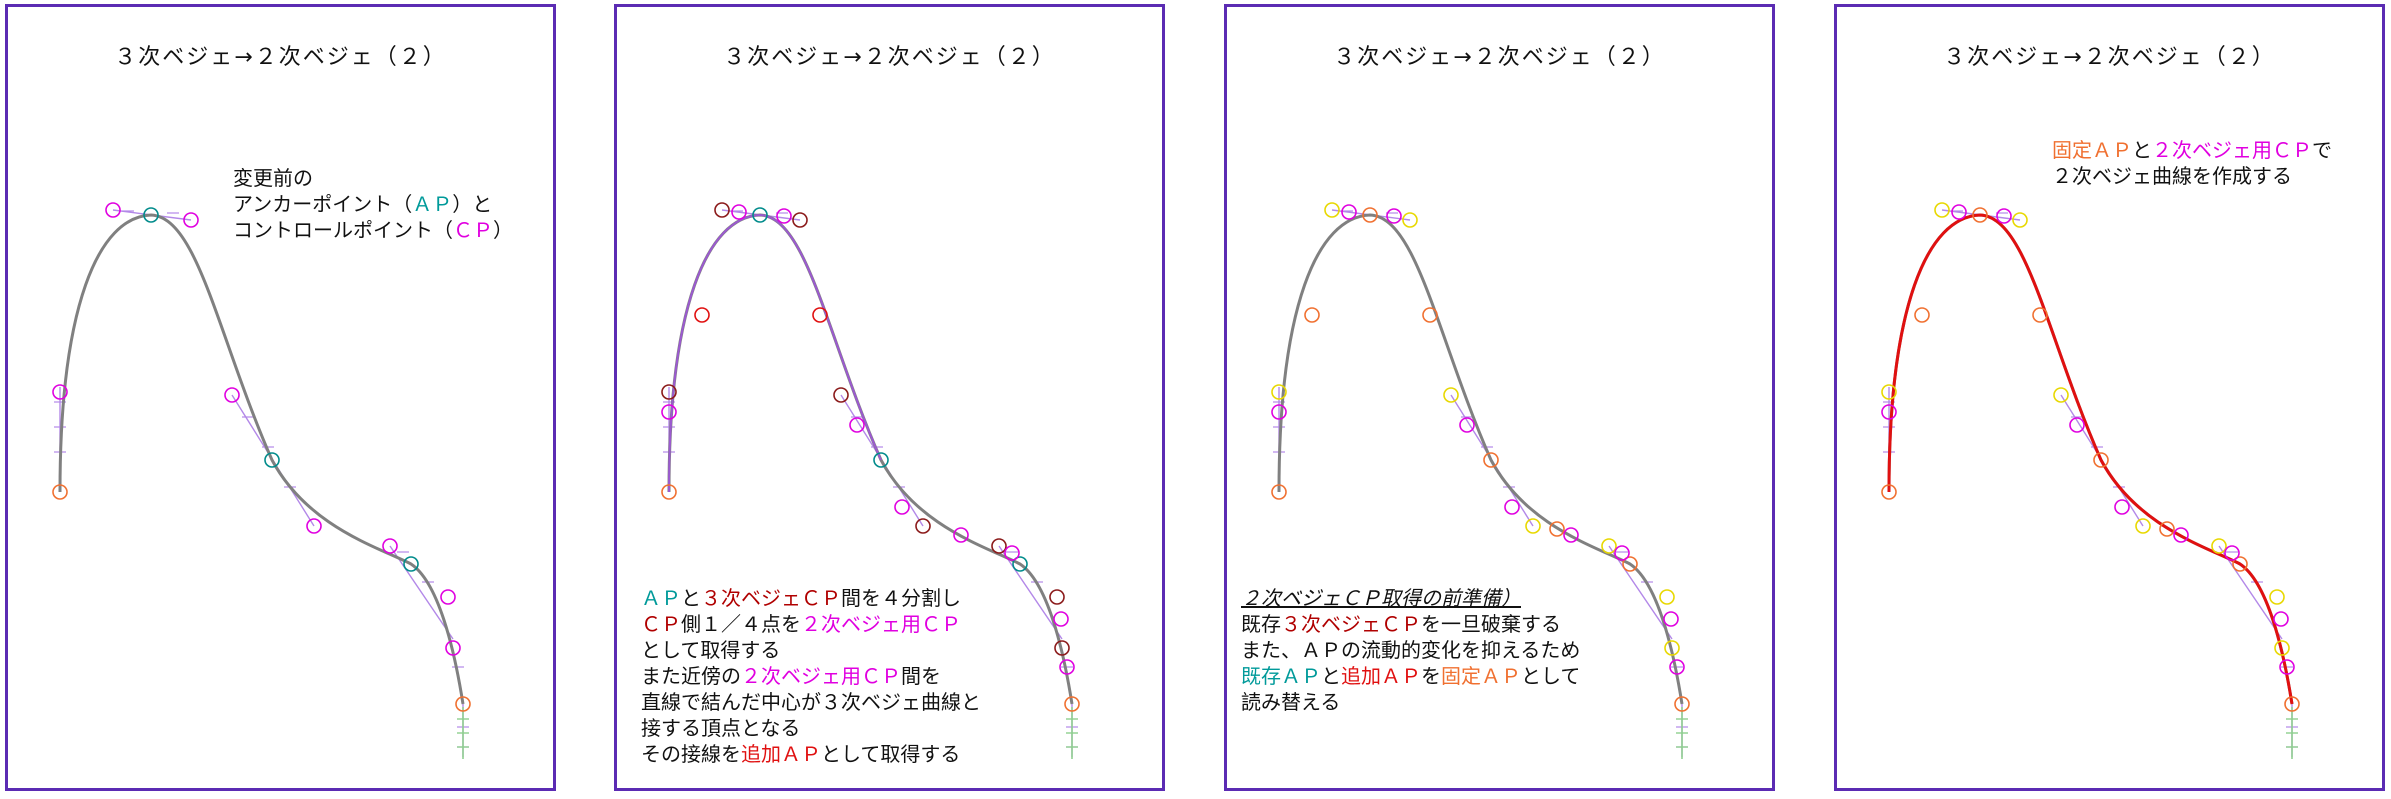 This screenshot has width=2391, height=799. What do you see at coordinates (811, 754) in the screenshot?
I see `note-line: その接線を追加ＡＰとして取得する` at bounding box center [811, 754].